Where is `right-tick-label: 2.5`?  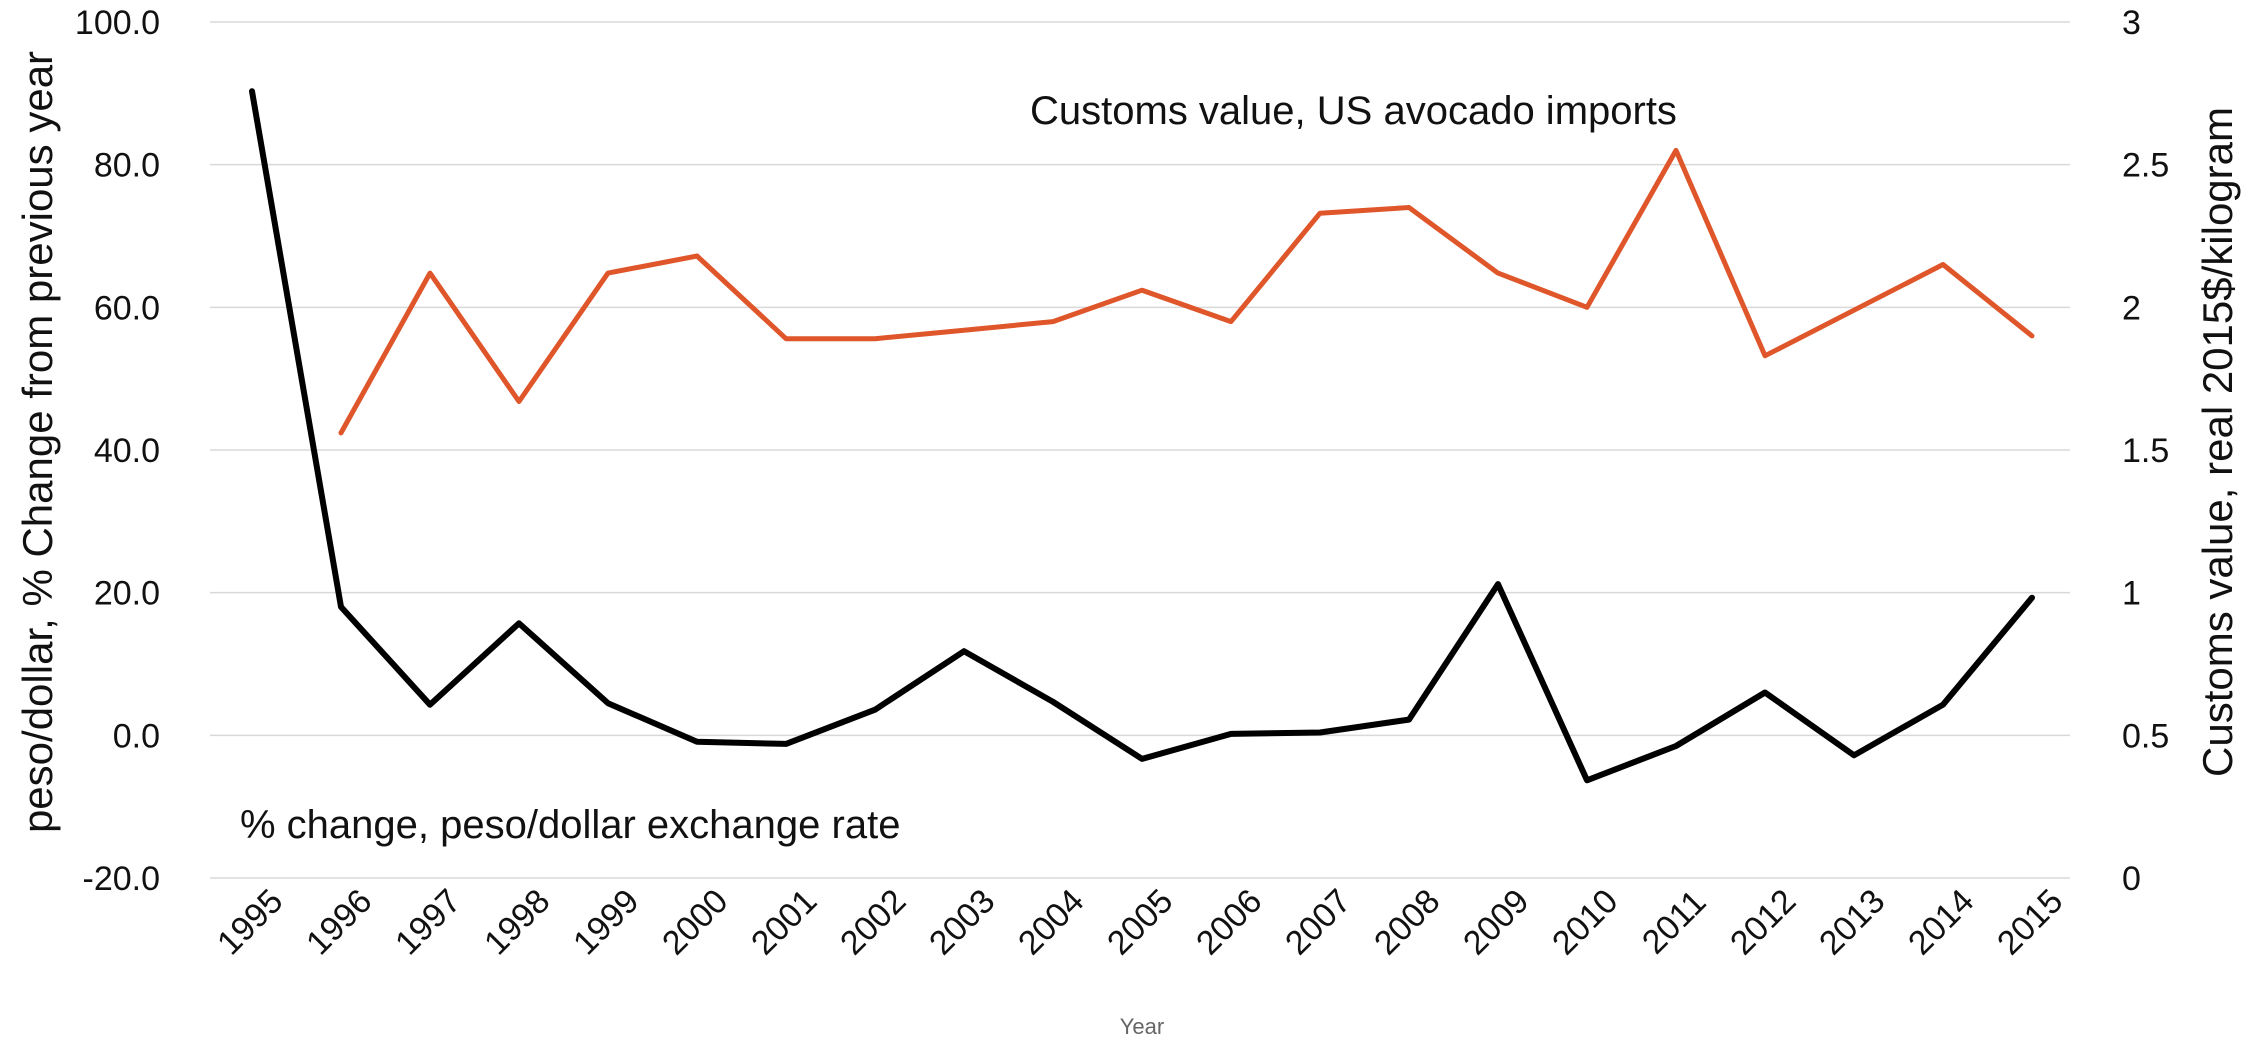
right-tick-label: 2.5 is located at coordinates (2145, 166).